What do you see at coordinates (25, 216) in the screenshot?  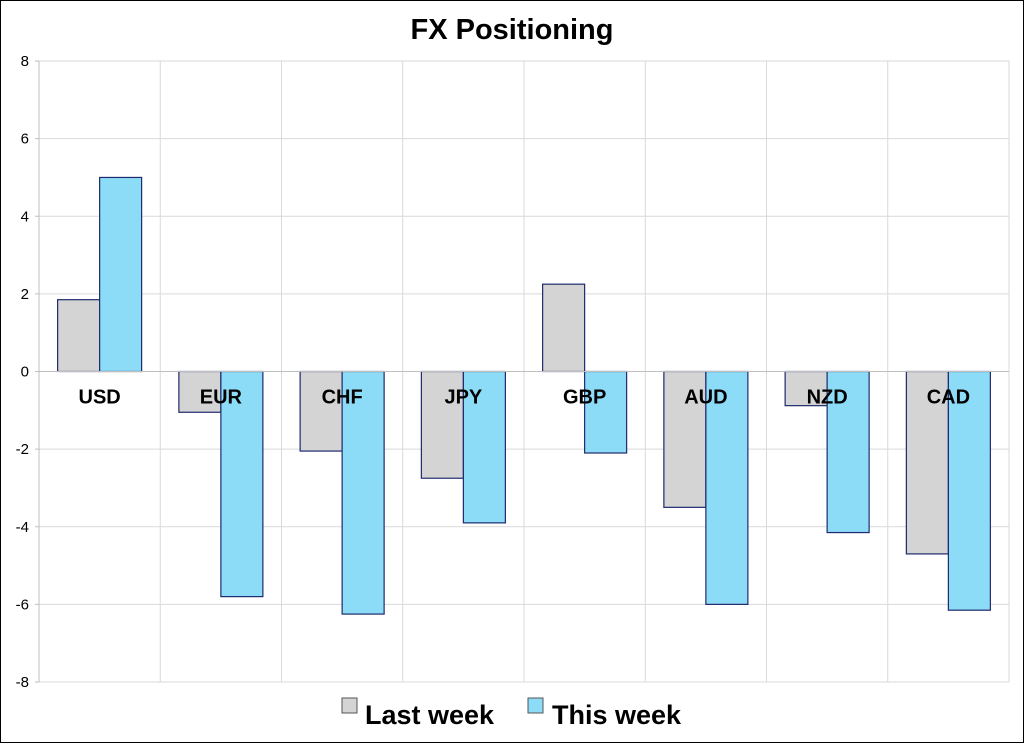 I see `y-tick-label: 4` at bounding box center [25, 216].